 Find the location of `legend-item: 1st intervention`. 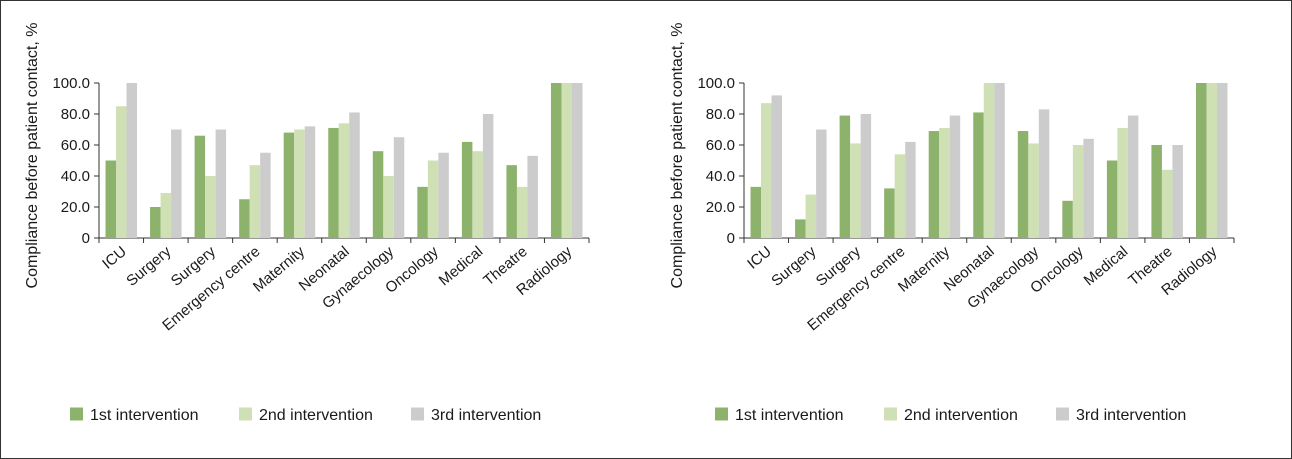

legend-item: 1st intervention is located at coordinates (779, 415).